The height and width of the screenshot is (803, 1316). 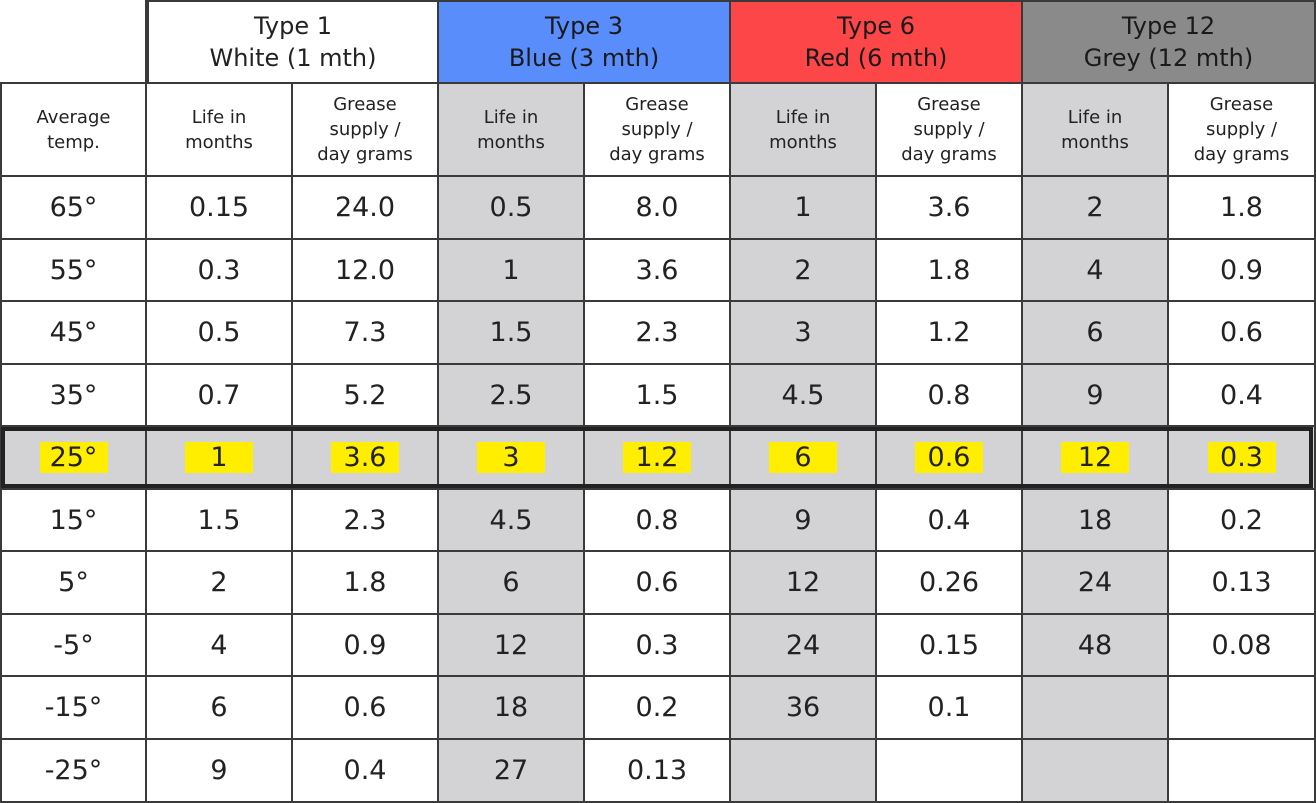 I want to click on column-header-5: Life in months, so click(x=804, y=130).